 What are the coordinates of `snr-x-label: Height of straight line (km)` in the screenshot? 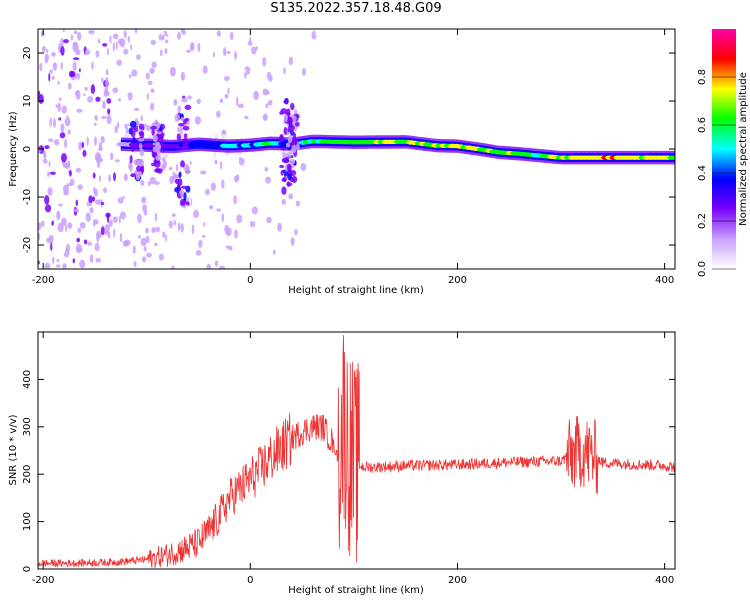 It's located at (356, 590).